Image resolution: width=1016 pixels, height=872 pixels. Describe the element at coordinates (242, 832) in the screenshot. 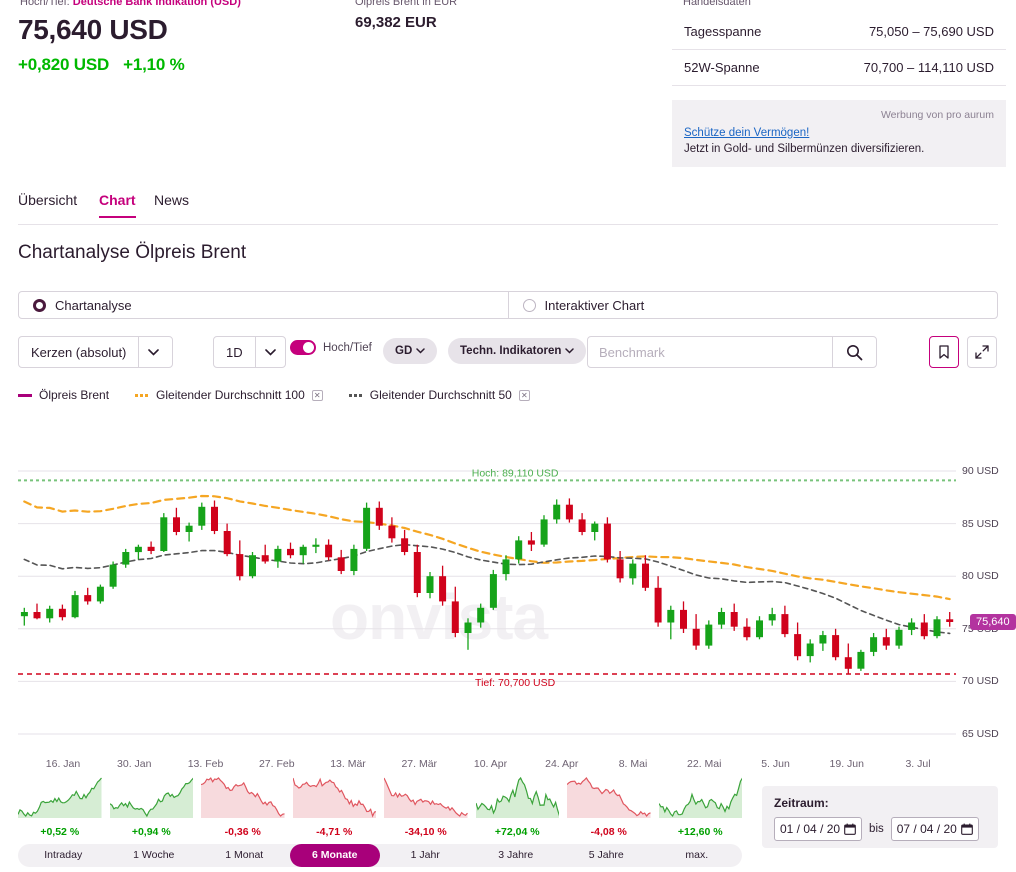

I see `period-change: -0,36 %` at that location.